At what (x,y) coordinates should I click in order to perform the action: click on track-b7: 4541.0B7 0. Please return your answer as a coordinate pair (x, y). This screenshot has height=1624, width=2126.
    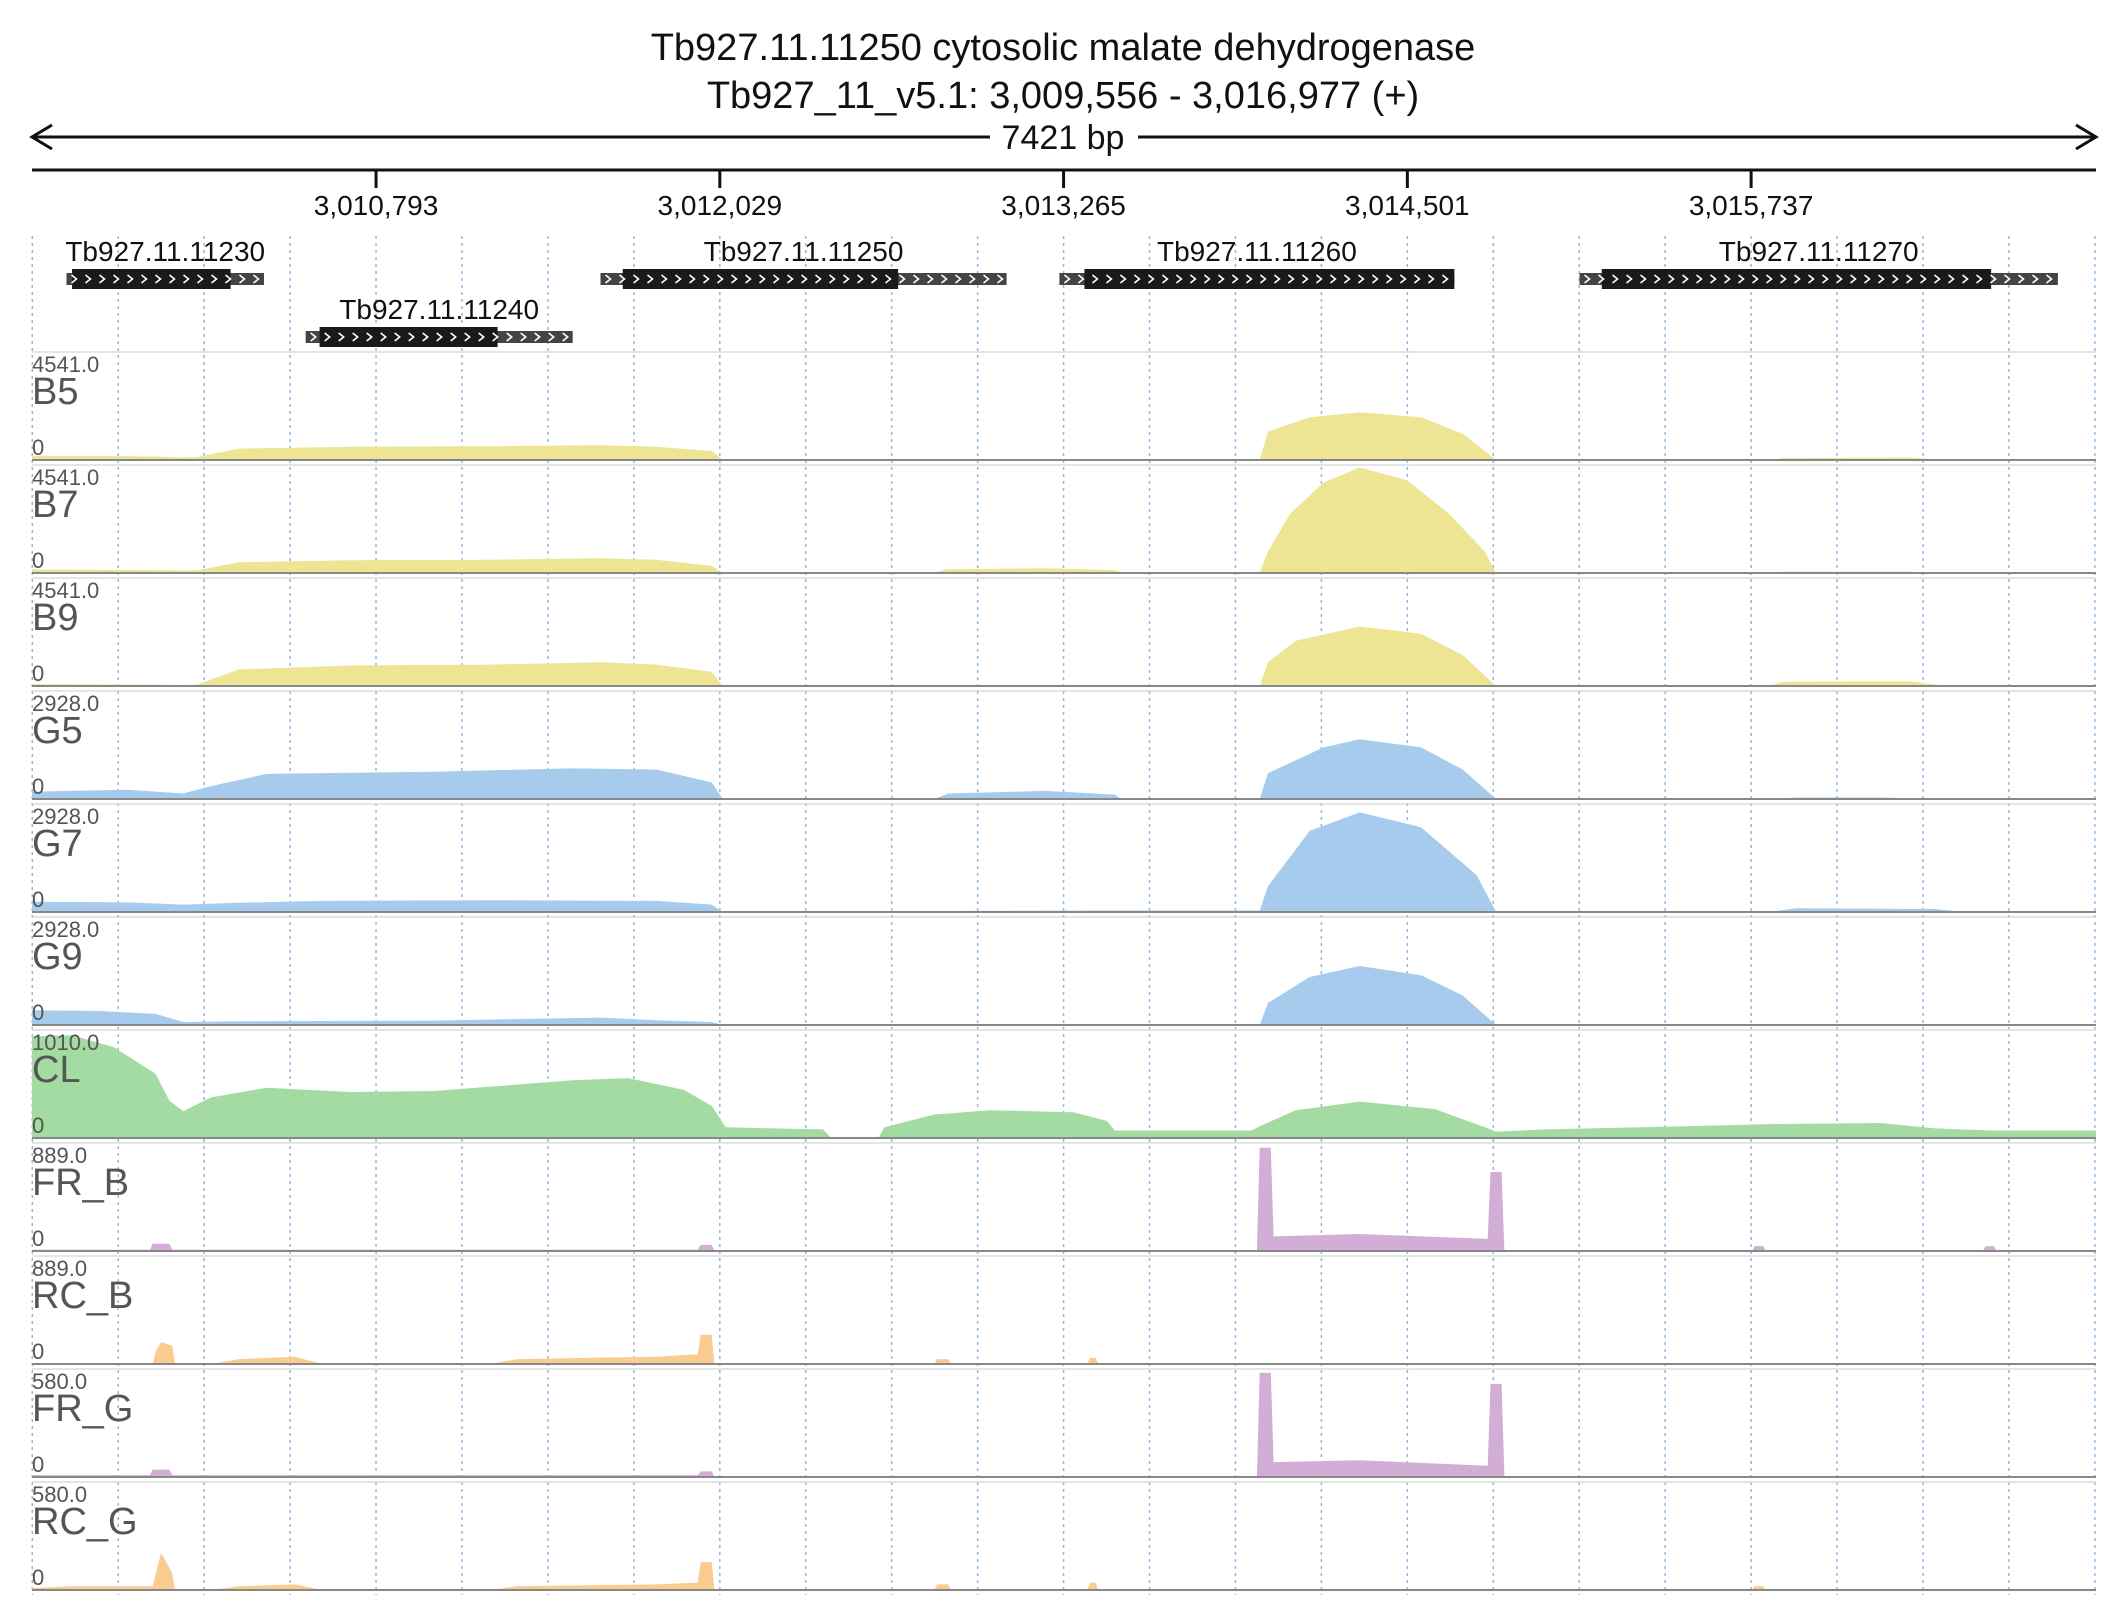
    Looking at the image, I should click on (1064, 519).